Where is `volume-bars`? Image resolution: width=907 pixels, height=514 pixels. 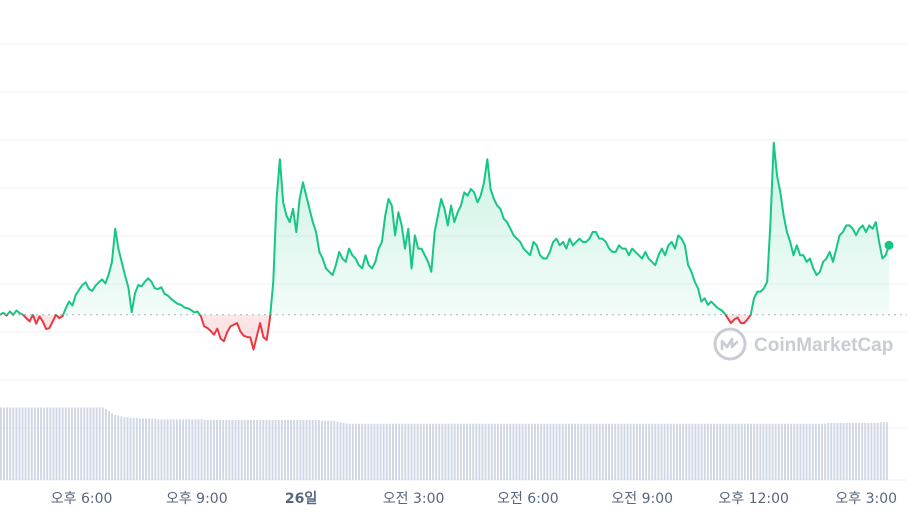 volume-bars is located at coordinates (444, 443).